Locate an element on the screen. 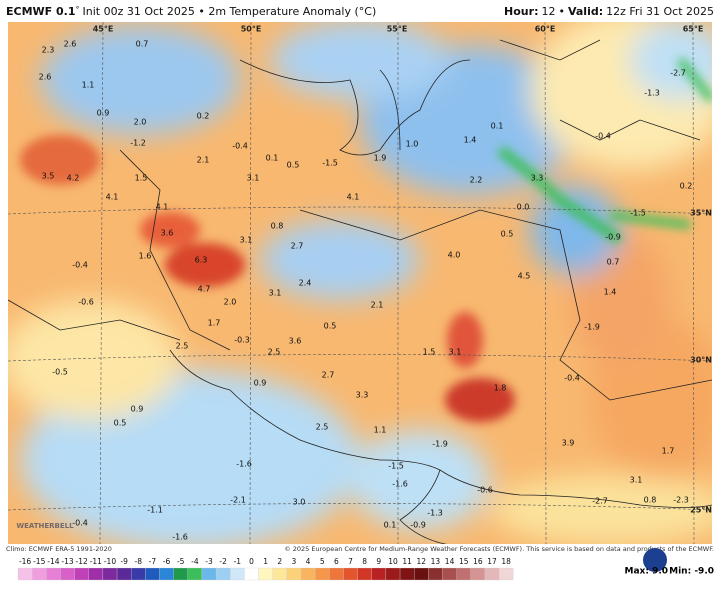 This screenshot has width=720, height=591. value-label: 1.1 is located at coordinates (380, 430).